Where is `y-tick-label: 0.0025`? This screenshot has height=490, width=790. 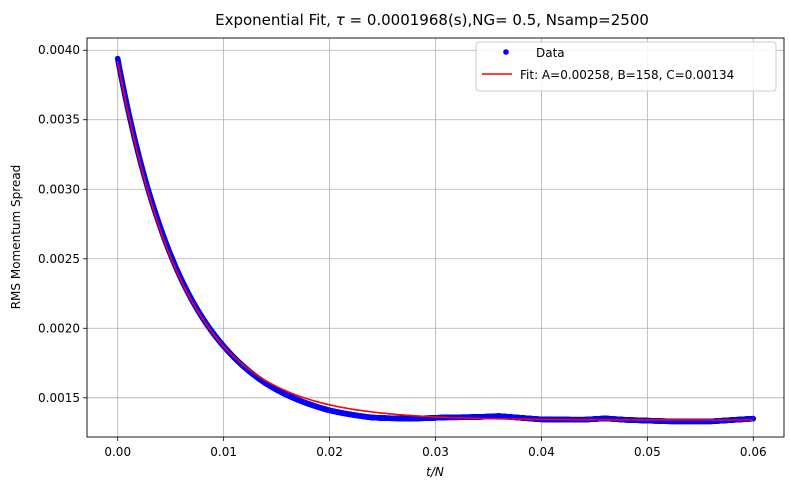 y-tick-label: 0.0025 is located at coordinates (59, 259).